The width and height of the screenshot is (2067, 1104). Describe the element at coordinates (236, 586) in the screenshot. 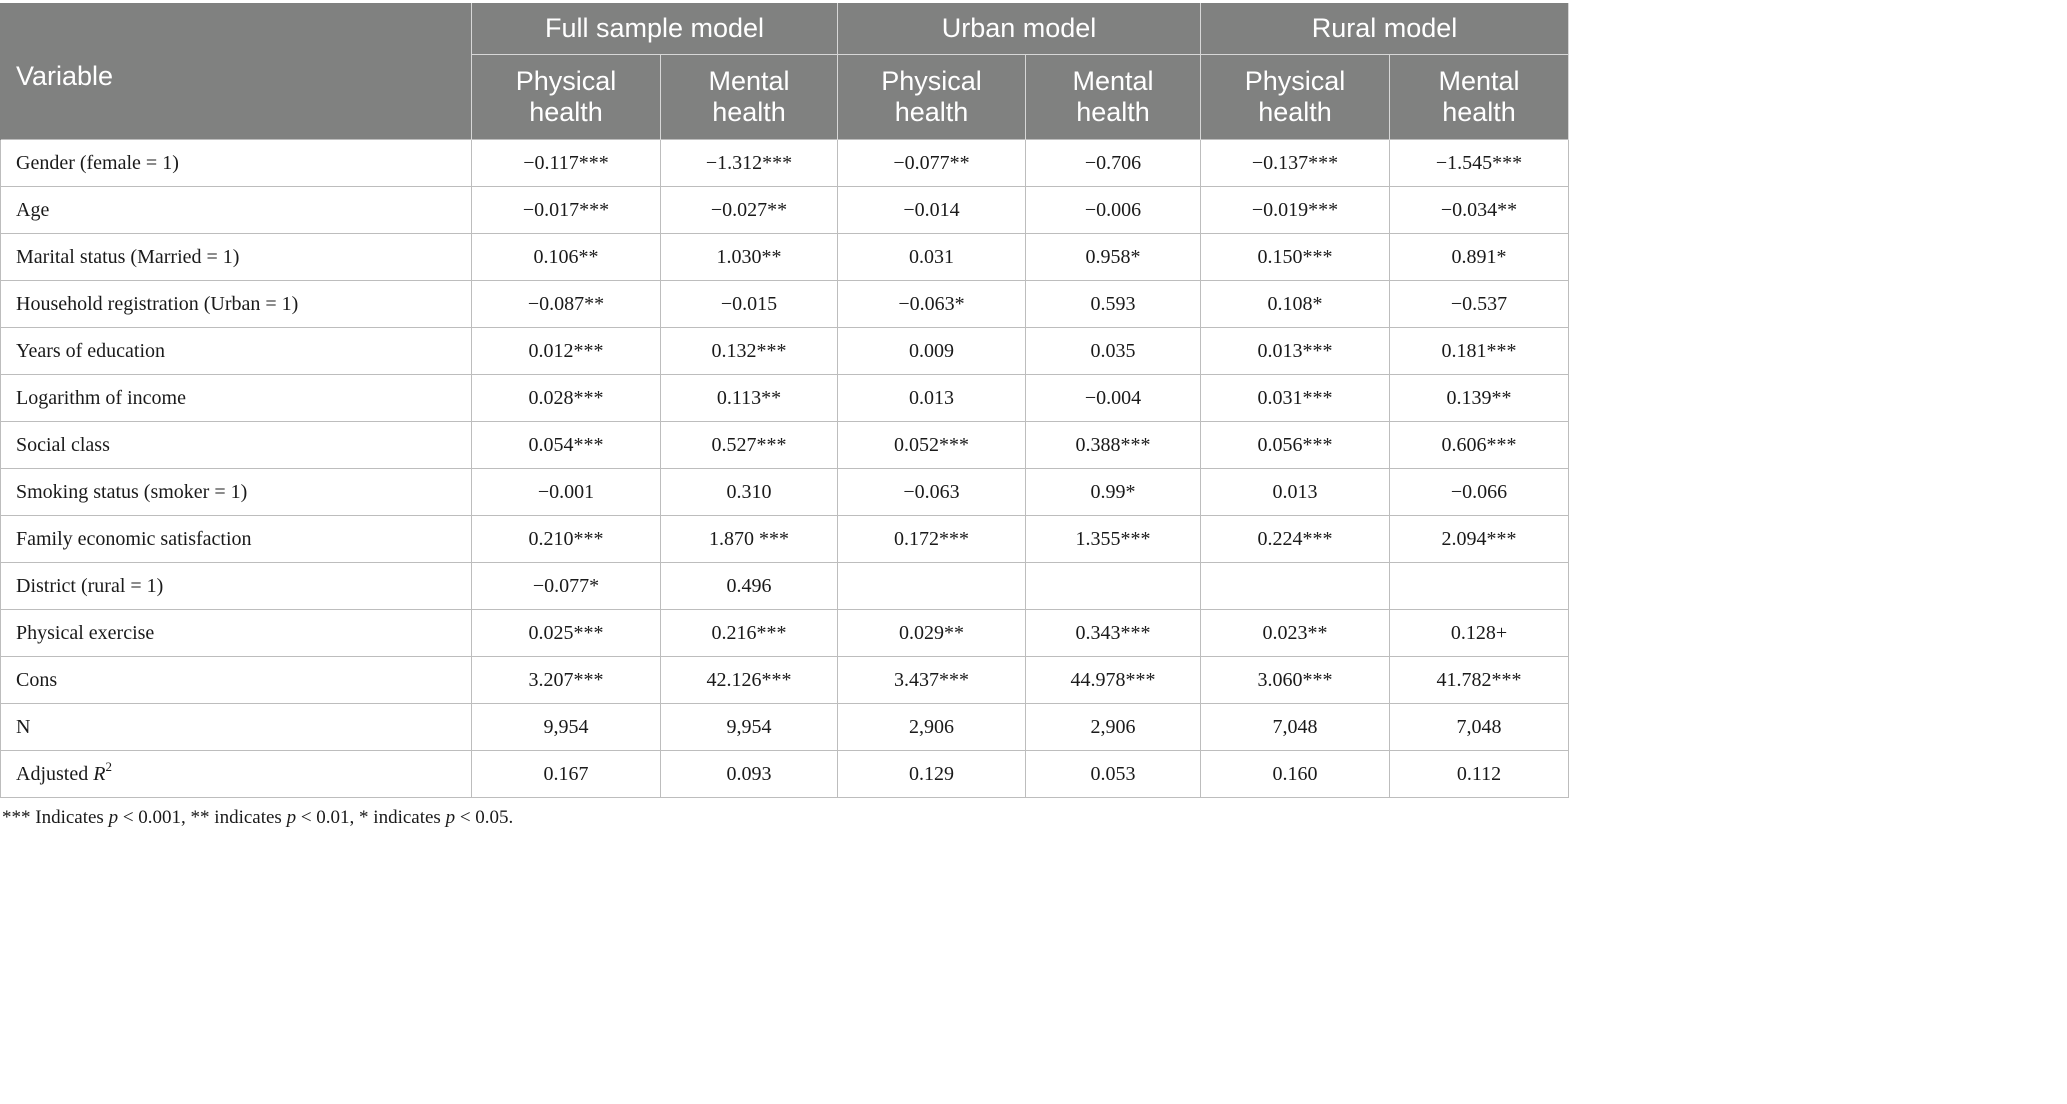

I see `row-variable-label: District (rural = 1)` at that location.